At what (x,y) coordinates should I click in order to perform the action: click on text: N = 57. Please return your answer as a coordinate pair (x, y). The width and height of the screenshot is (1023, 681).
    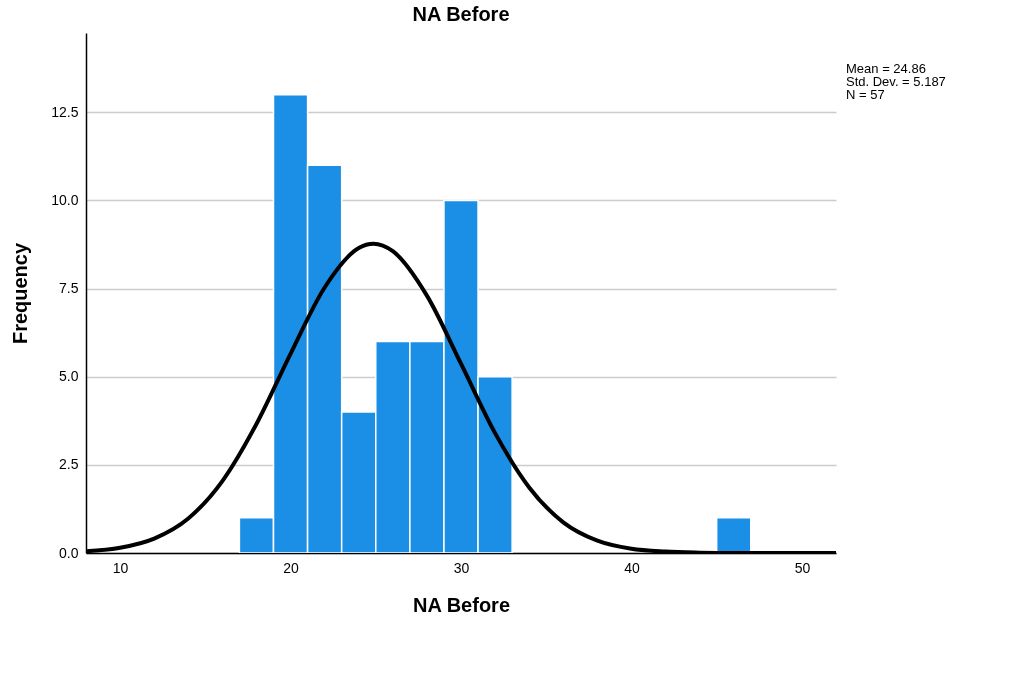
    Looking at the image, I should click on (865, 94).